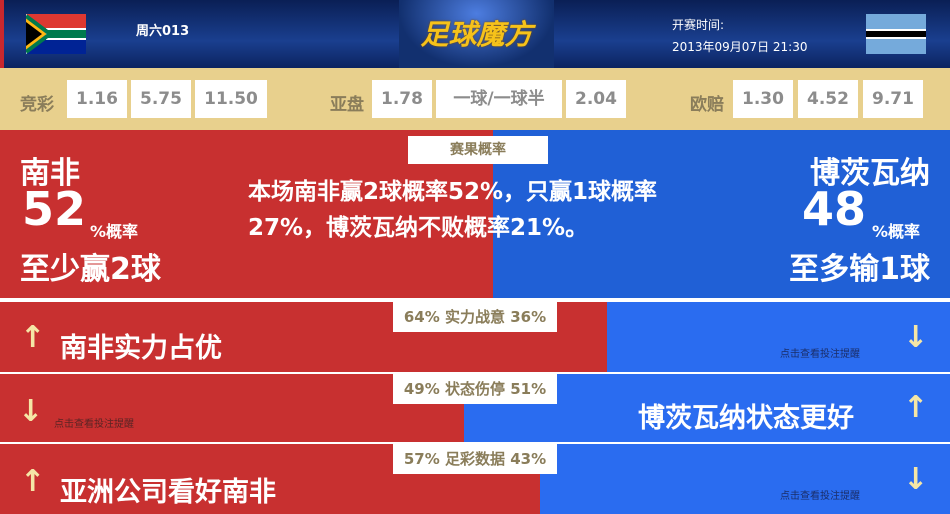 The image size is (950, 514). Describe the element at coordinates (54, 209) in the screenshot. I see `home-pct: 52` at that location.